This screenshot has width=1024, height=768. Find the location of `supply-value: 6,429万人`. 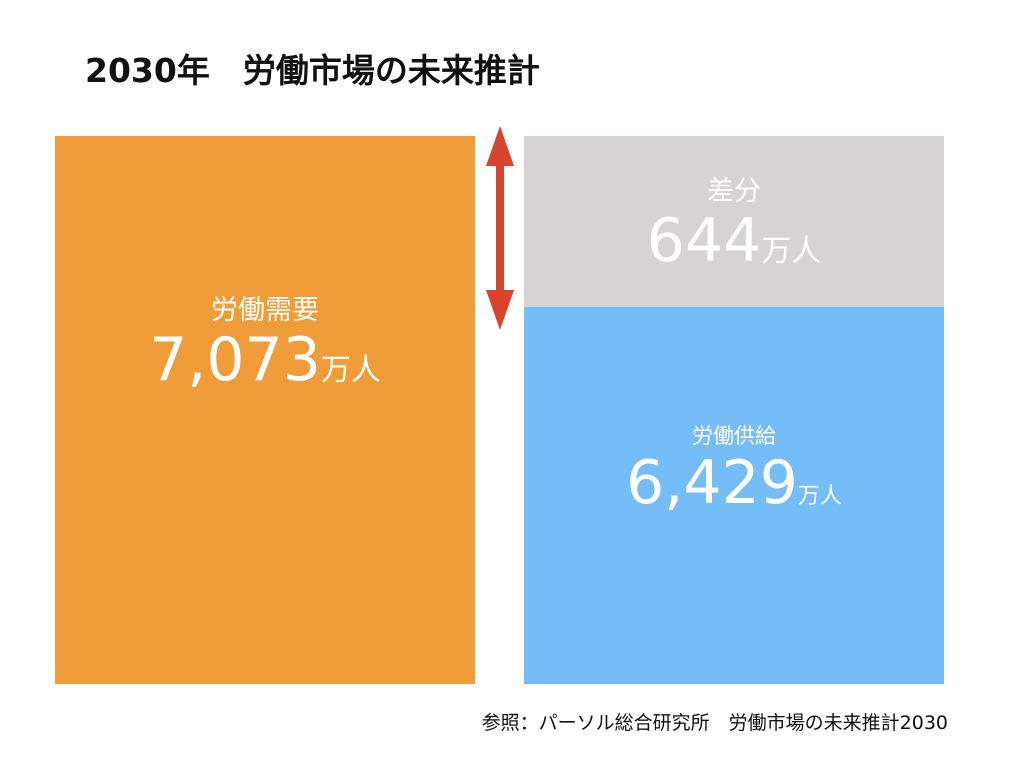

supply-value: 6,429万人 is located at coordinates (734, 483).